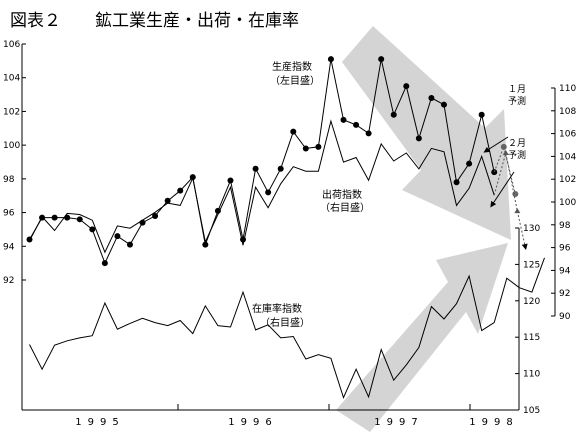 The height and width of the screenshot is (432, 576). Describe the element at coordinates (426, 133) in the screenshot. I see `down-trend-arrow` at that location.